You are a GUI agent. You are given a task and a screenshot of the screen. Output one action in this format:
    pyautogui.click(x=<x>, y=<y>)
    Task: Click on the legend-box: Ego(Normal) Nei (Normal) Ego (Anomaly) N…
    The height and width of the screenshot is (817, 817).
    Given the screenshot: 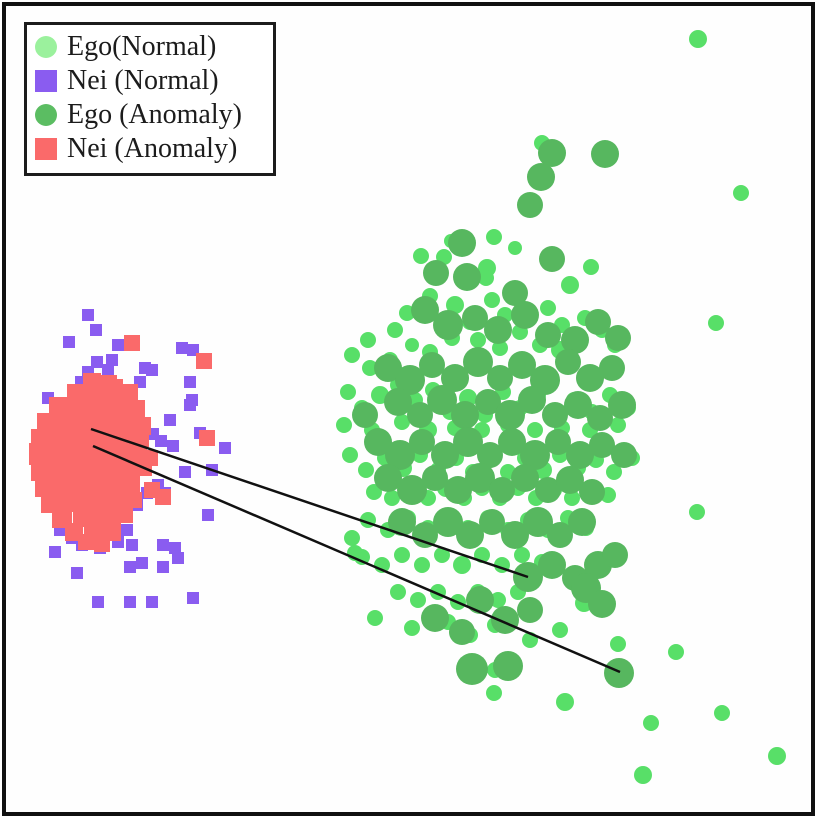 What is the action you would take?
    pyautogui.click(x=150, y=99)
    